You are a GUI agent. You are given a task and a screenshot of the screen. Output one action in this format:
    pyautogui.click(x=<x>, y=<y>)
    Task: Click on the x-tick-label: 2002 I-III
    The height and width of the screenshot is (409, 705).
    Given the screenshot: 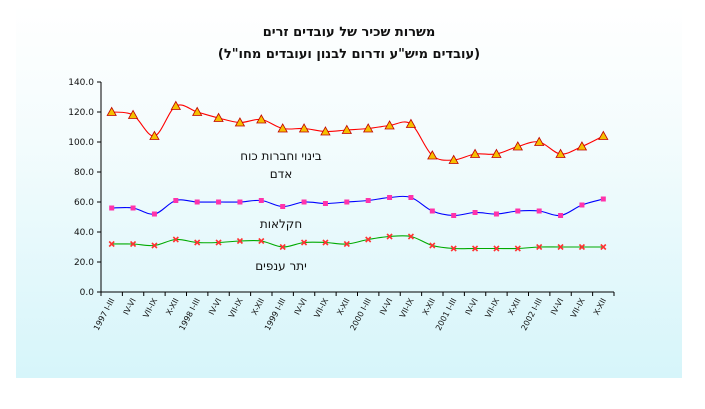 What is the action you would take?
    pyautogui.click(x=531, y=314)
    